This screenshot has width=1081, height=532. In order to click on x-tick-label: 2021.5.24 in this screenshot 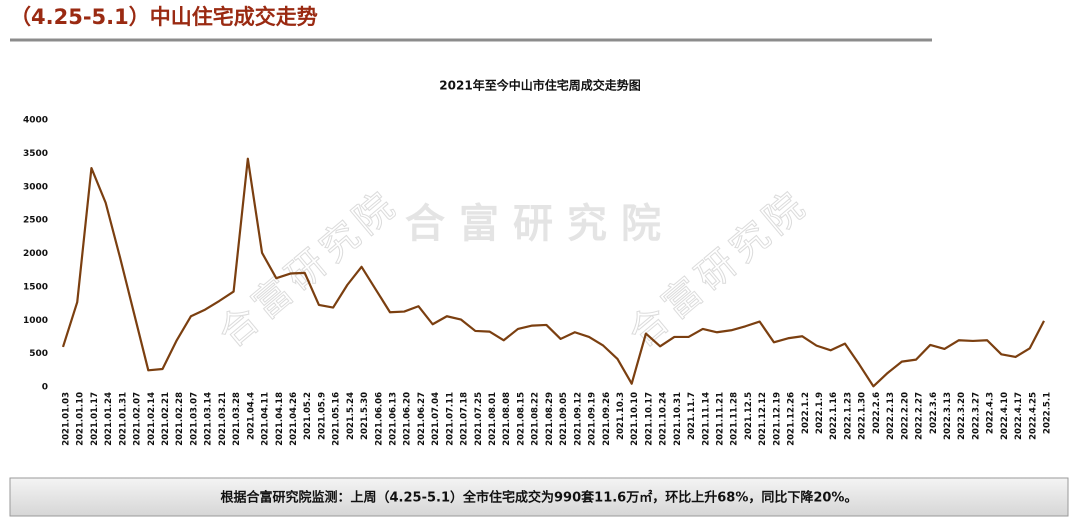, I will do `click(351, 416)`.